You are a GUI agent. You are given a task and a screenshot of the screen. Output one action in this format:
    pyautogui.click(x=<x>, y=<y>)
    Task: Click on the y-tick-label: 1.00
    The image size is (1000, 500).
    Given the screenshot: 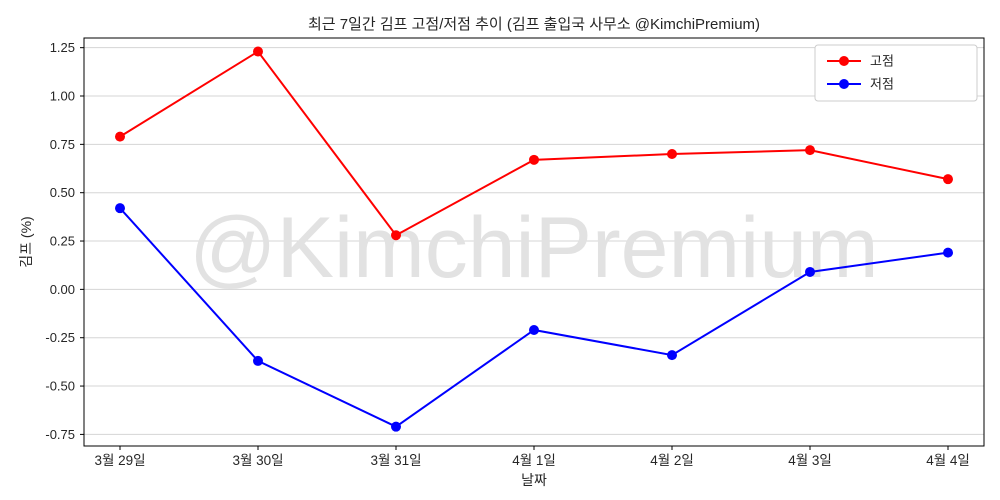 What is the action you would take?
    pyautogui.click(x=62, y=96)
    